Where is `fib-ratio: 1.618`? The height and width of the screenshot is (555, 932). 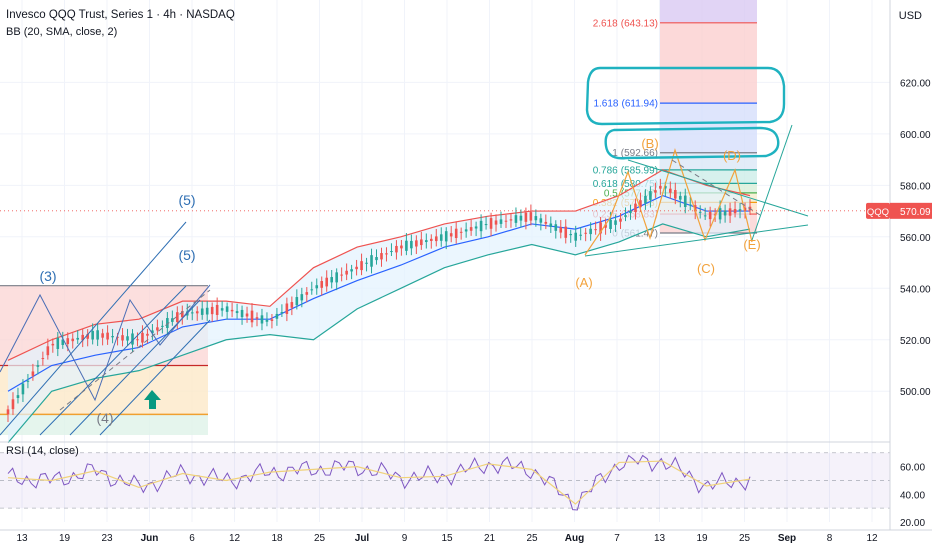
fib-ratio: 1.618 is located at coordinates (605, 104).